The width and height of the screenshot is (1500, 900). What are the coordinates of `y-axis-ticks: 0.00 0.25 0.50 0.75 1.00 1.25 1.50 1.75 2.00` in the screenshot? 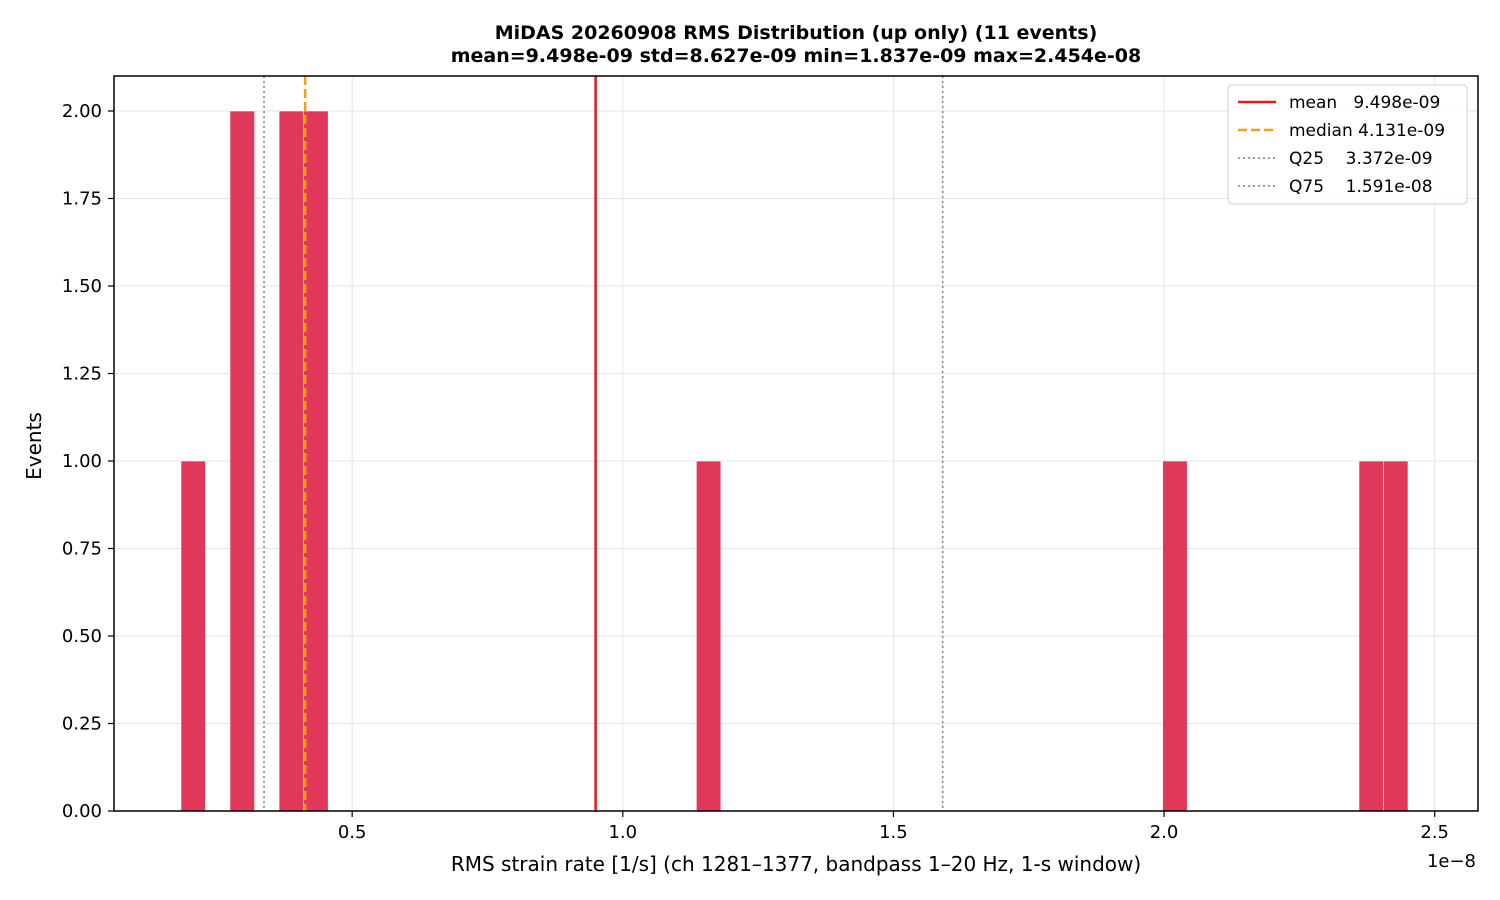 It's located at (88, 461).